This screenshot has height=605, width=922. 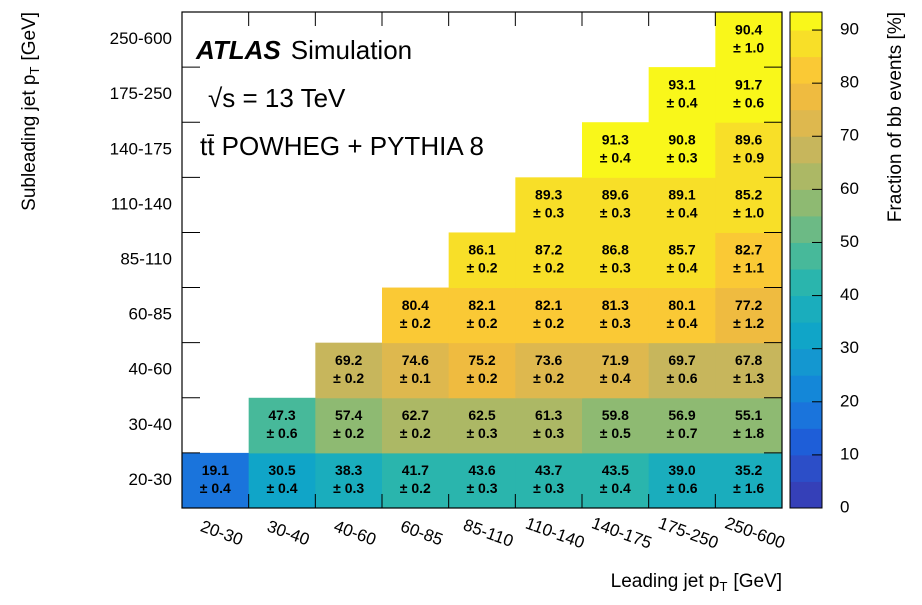 I want to click on cell-value: 71.9, so click(x=615, y=360).